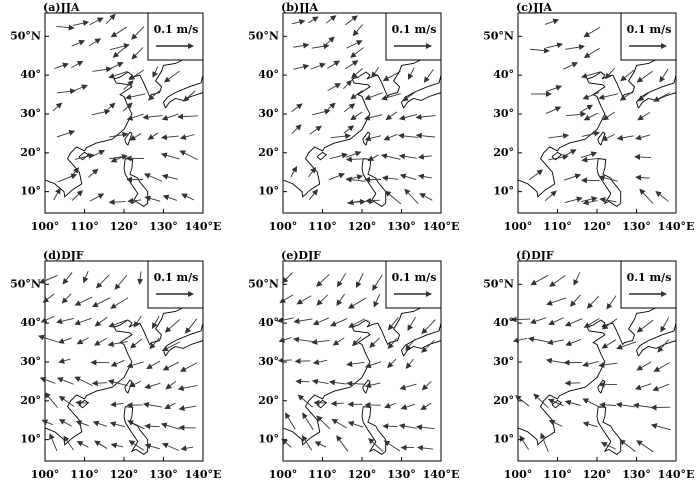 The height and width of the screenshot is (482, 700). What do you see at coordinates (649, 29) in the screenshot?
I see `reference-label: 0.1 m/s` at bounding box center [649, 29].